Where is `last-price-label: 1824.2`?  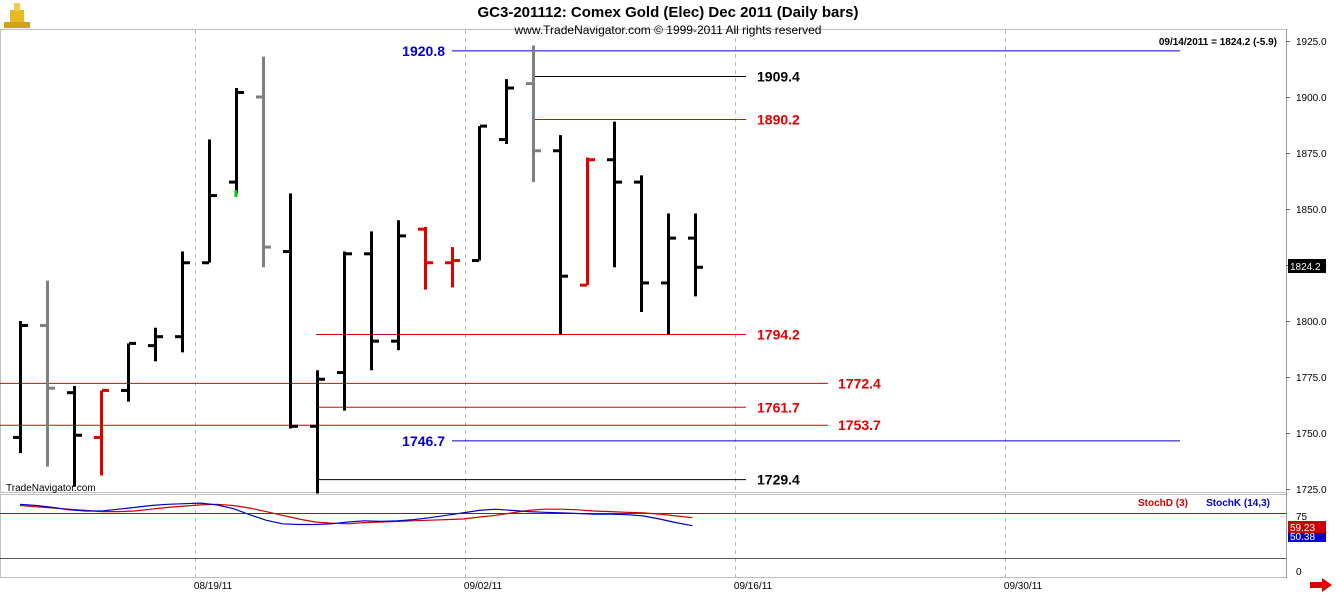
last-price-label: 1824.2 is located at coordinates (1305, 267).